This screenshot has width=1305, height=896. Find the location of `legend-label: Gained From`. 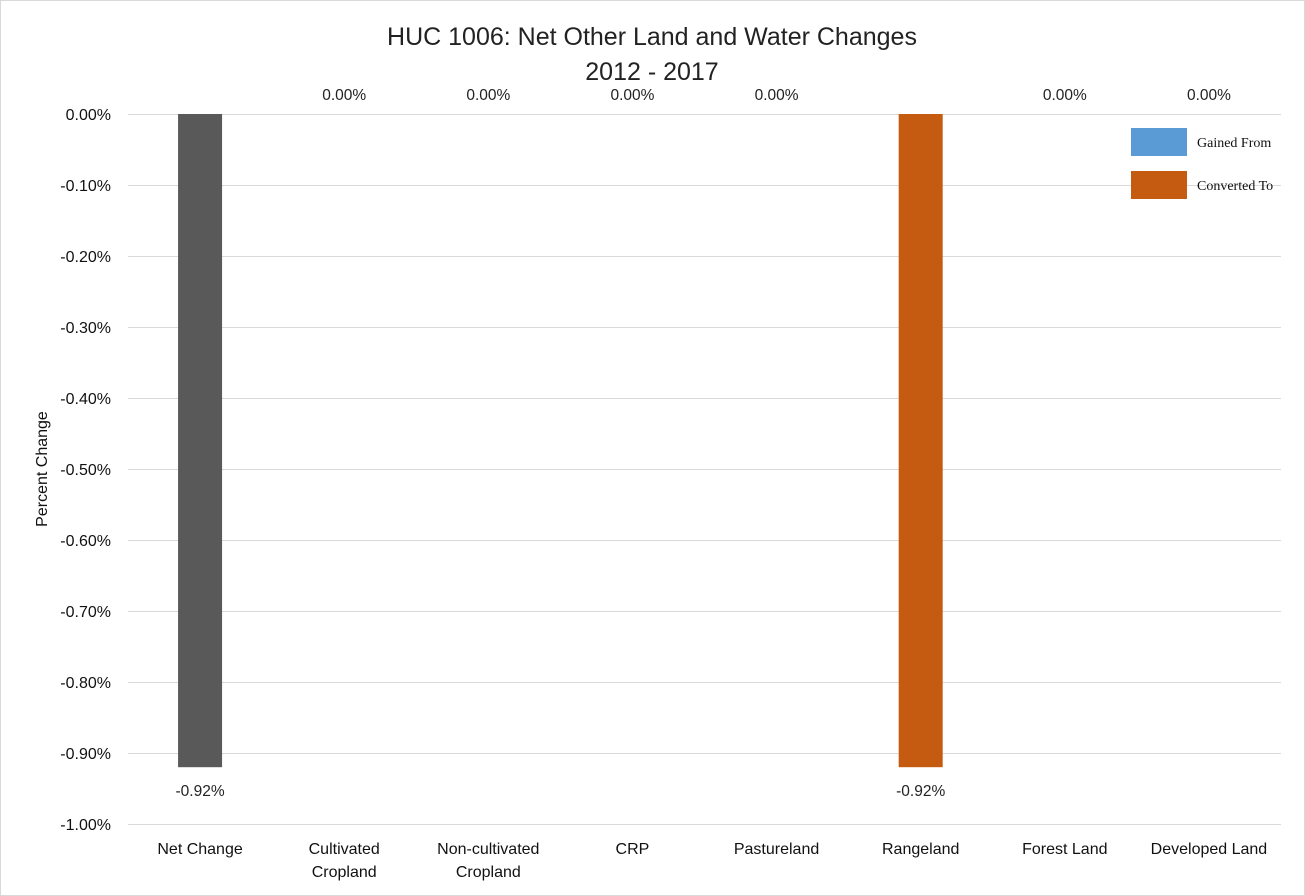

legend-label: Gained From is located at coordinates (1234, 143).